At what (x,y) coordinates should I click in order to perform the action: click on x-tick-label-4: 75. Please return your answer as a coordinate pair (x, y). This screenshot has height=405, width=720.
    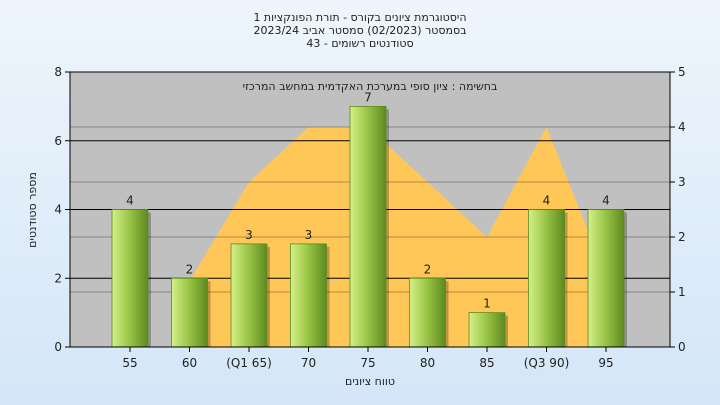
    Looking at the image, I should click on (367, 363).